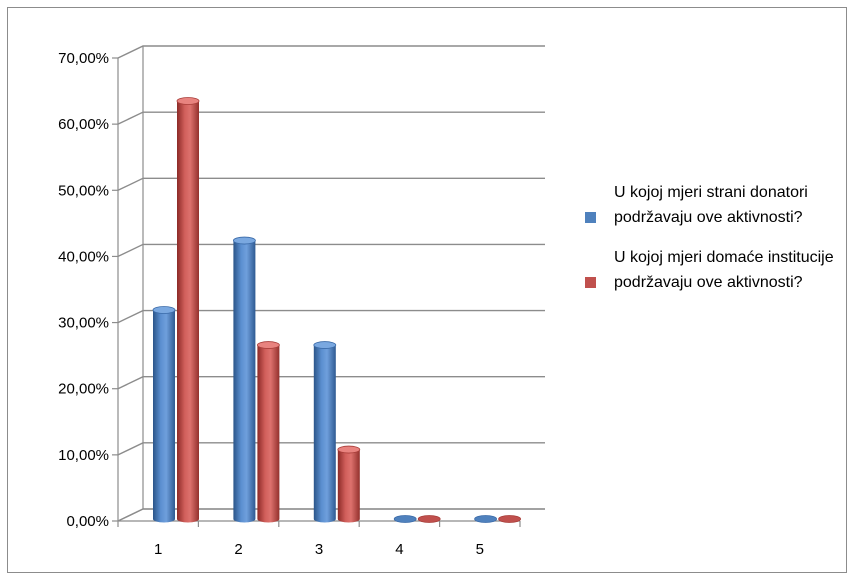  I want to click on y-tick-label: 60,00%, so click(83, 124).